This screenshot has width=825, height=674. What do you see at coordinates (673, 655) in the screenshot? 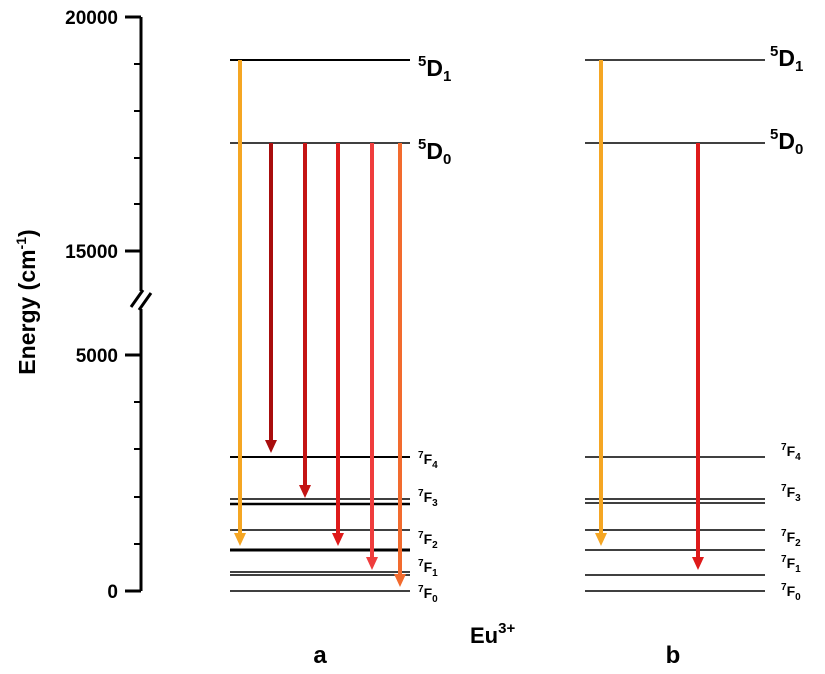
I see `panel-label-b: b` at bounding box center [673, 655].